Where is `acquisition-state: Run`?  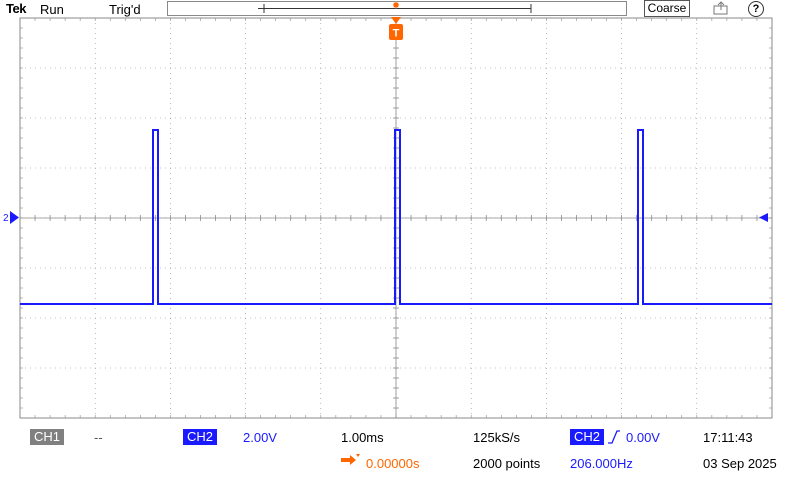 acquisition-state: Run is located at coordinates (52, 9).